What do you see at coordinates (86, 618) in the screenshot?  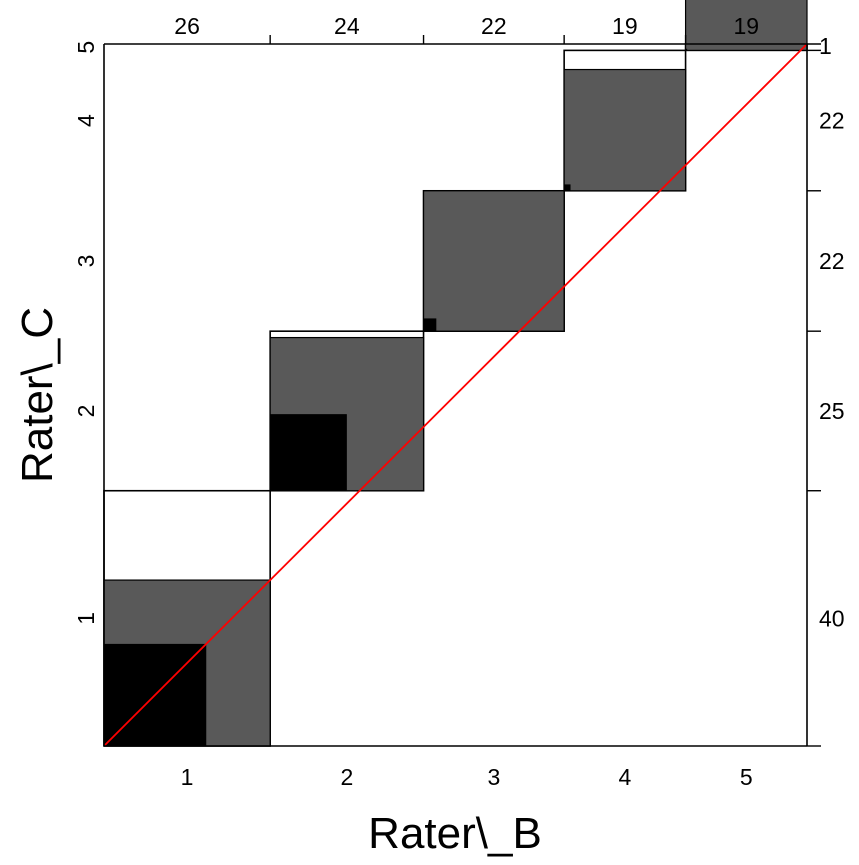 I see `y-tick-label: 1` at bounding box center [86, 618].